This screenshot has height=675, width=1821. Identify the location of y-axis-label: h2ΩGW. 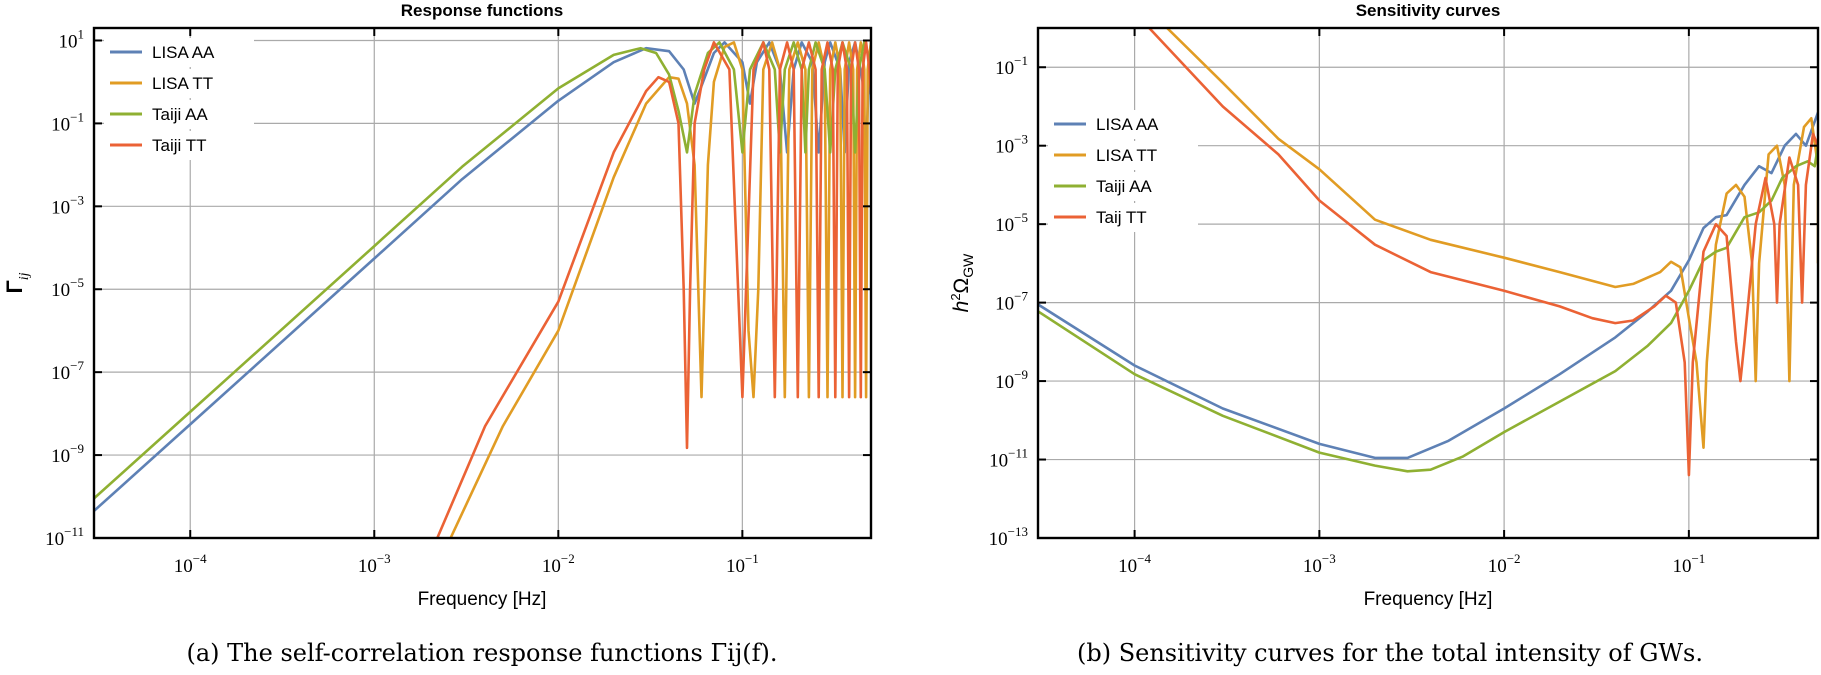
(962, 283).